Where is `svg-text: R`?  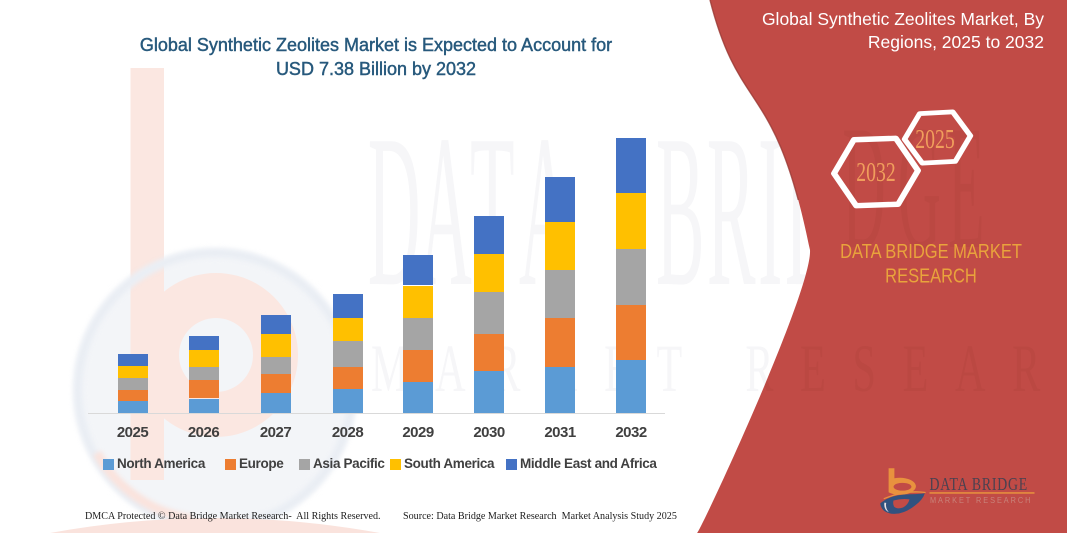
svg-text: R is located at coordinates (731, 211).